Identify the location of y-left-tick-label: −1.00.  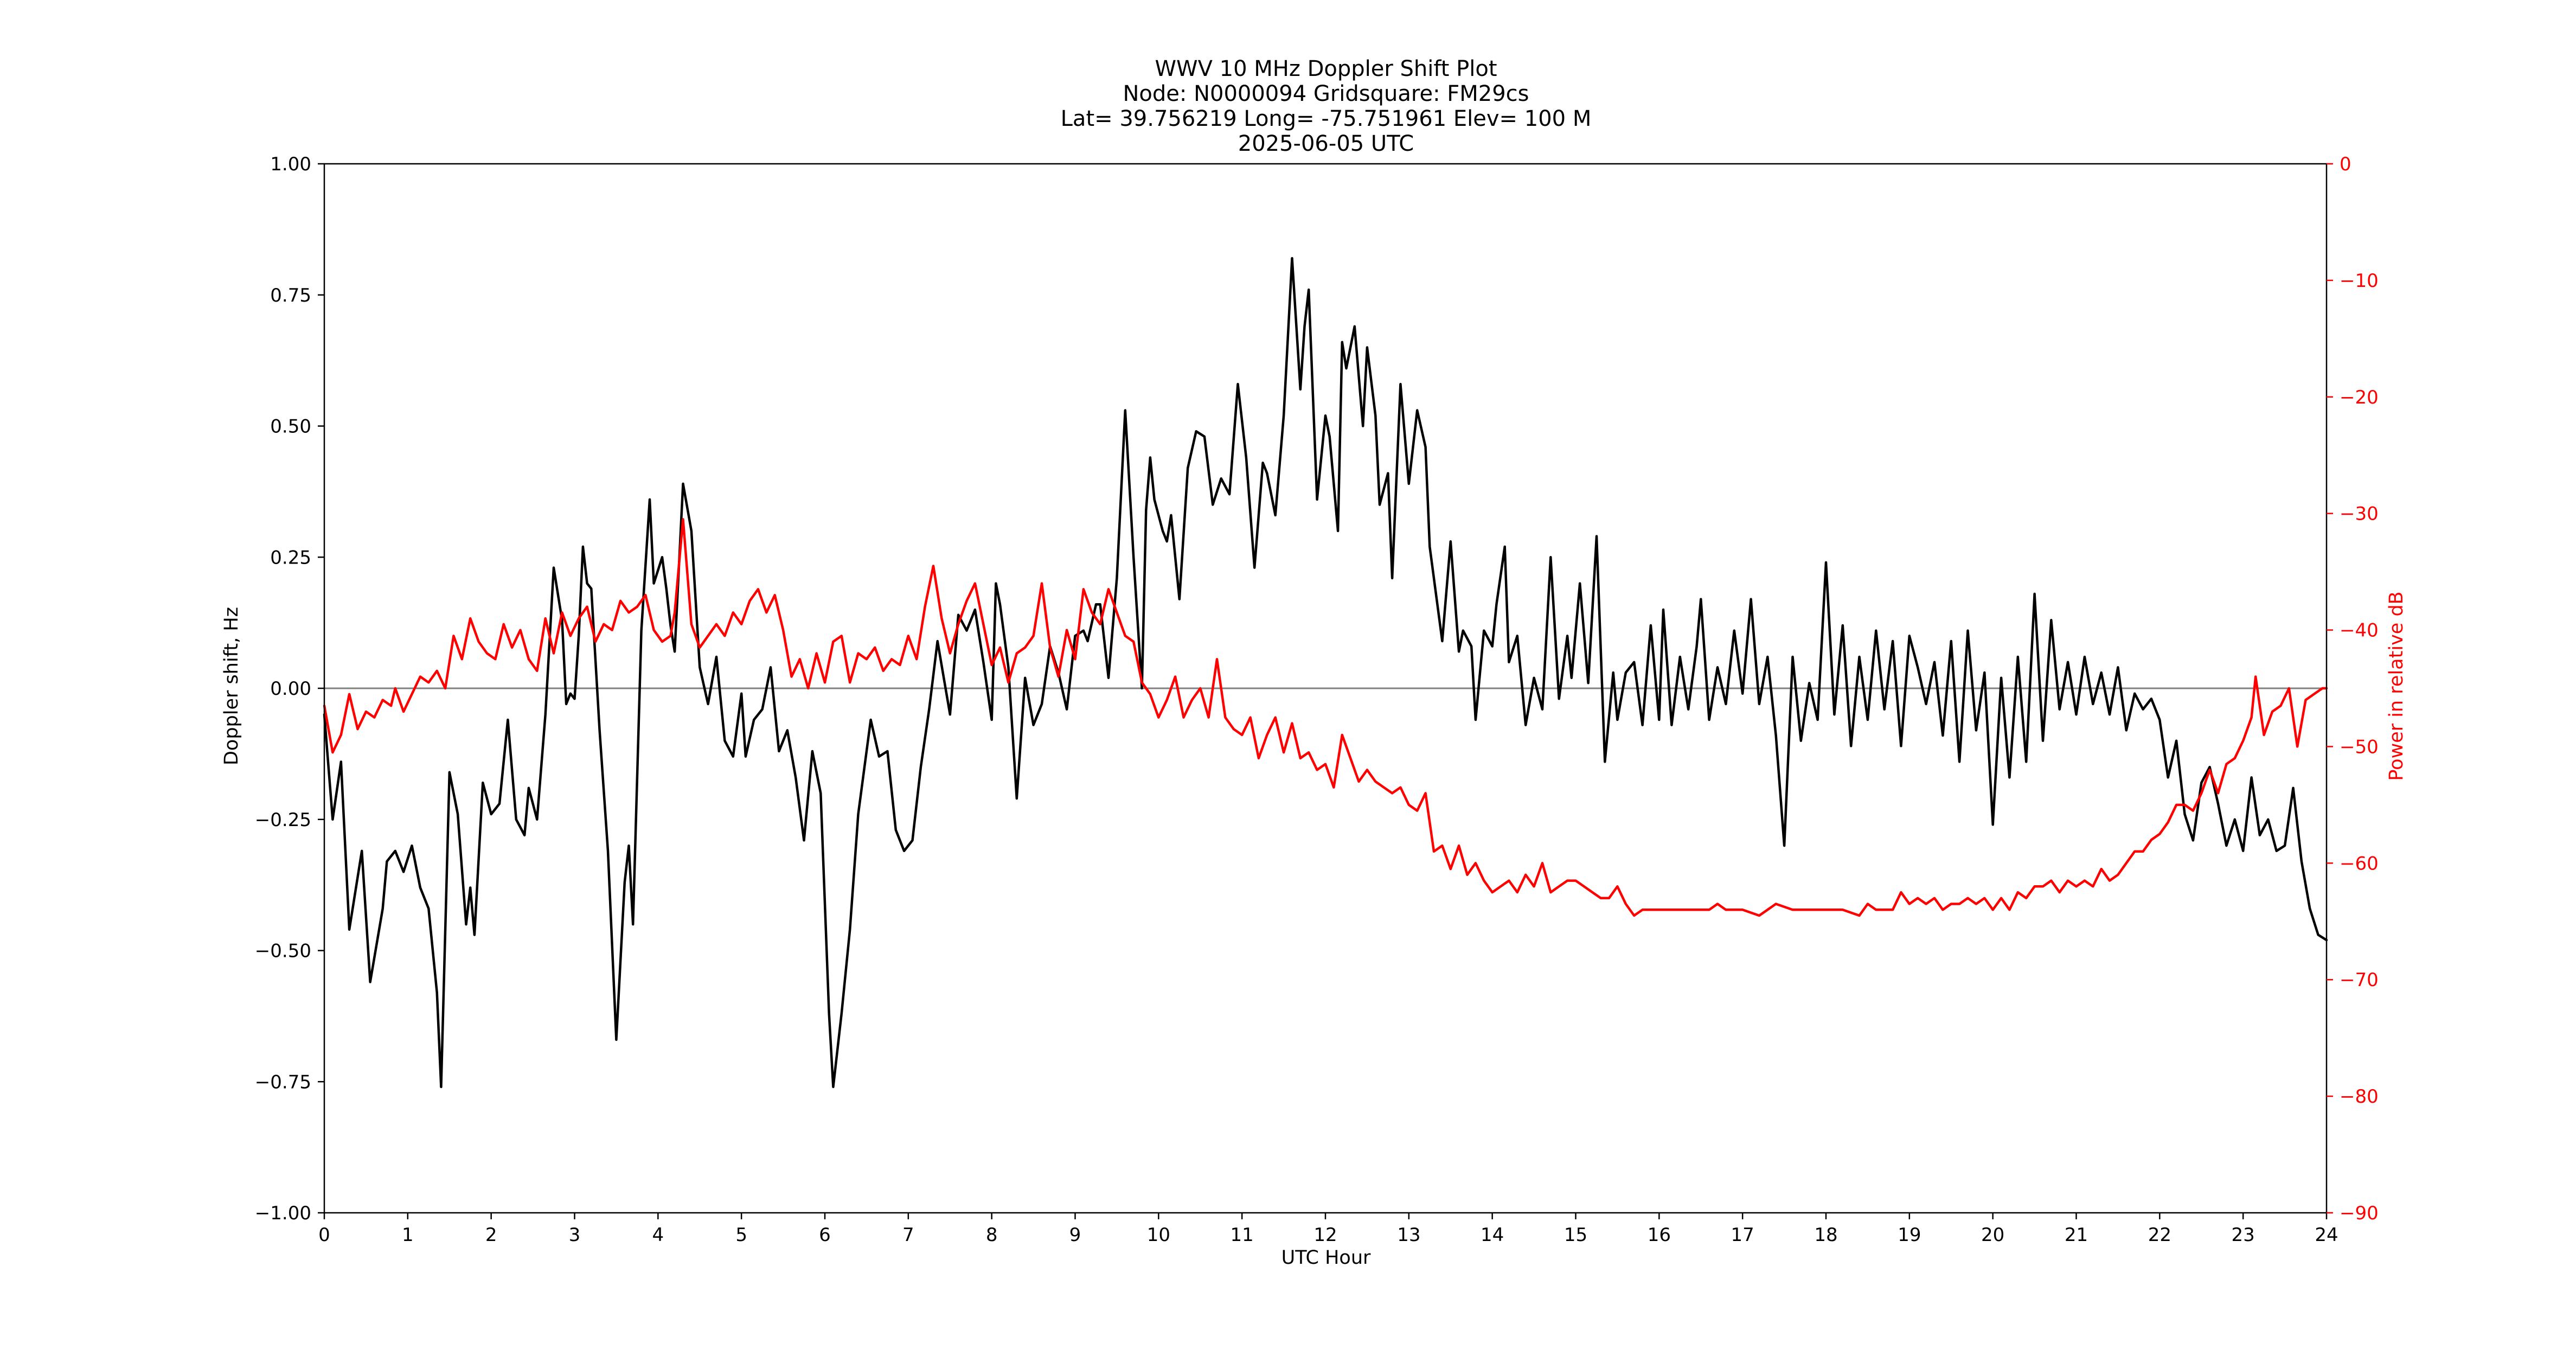
(283, 1213).